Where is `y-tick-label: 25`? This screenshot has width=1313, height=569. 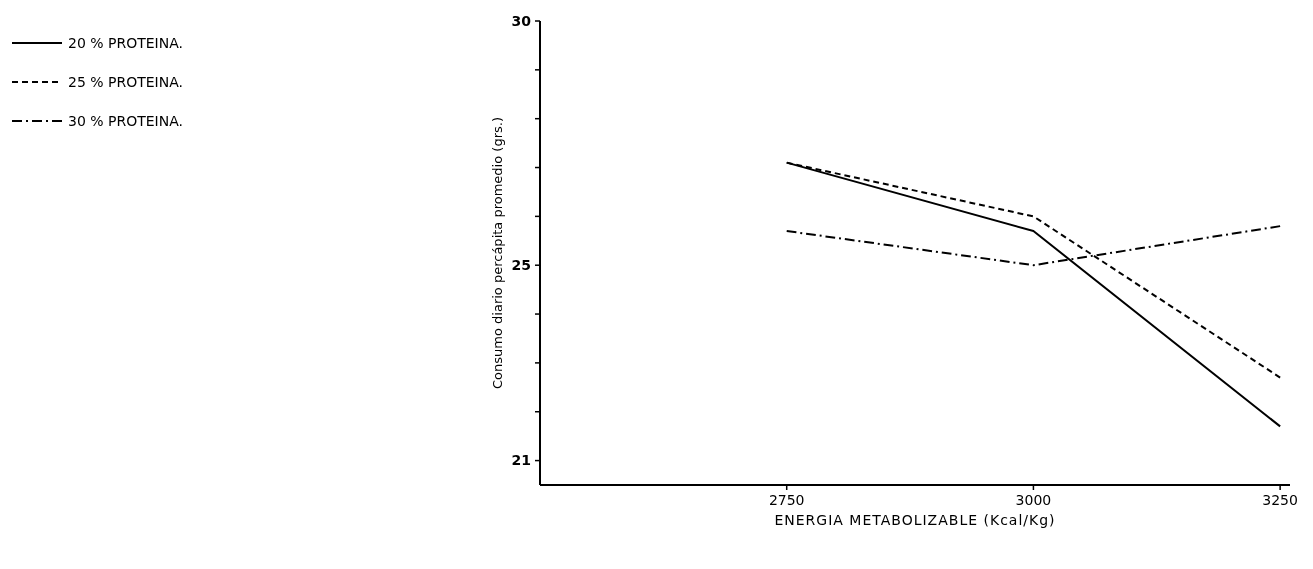 y-tick-label: 25 is located at coordinates (521, 265).